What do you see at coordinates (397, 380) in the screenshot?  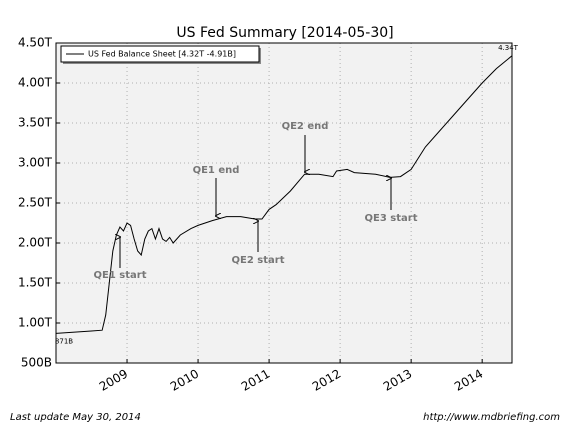 I see `x-tick-label: 2013` at bounding box center [397, 380].